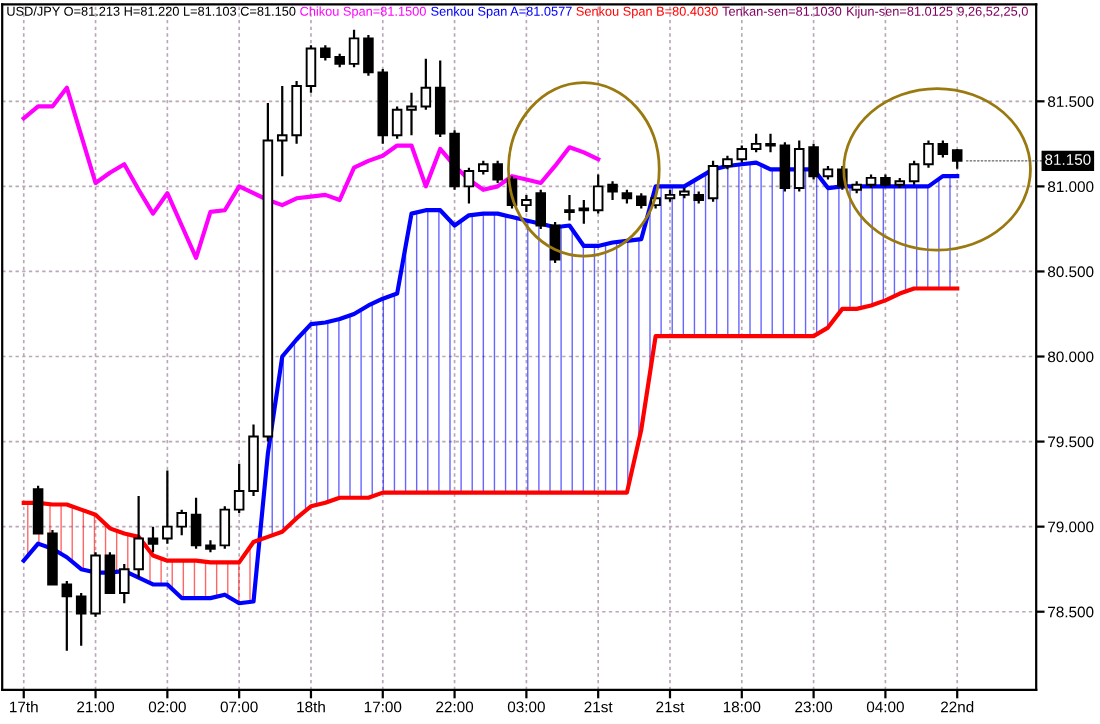 The width and height of the screenshot is (1100, 724). What do you see at coordinates (311, 172) in the screenshot?
I see `line-series` at bounding box center [311, 172].